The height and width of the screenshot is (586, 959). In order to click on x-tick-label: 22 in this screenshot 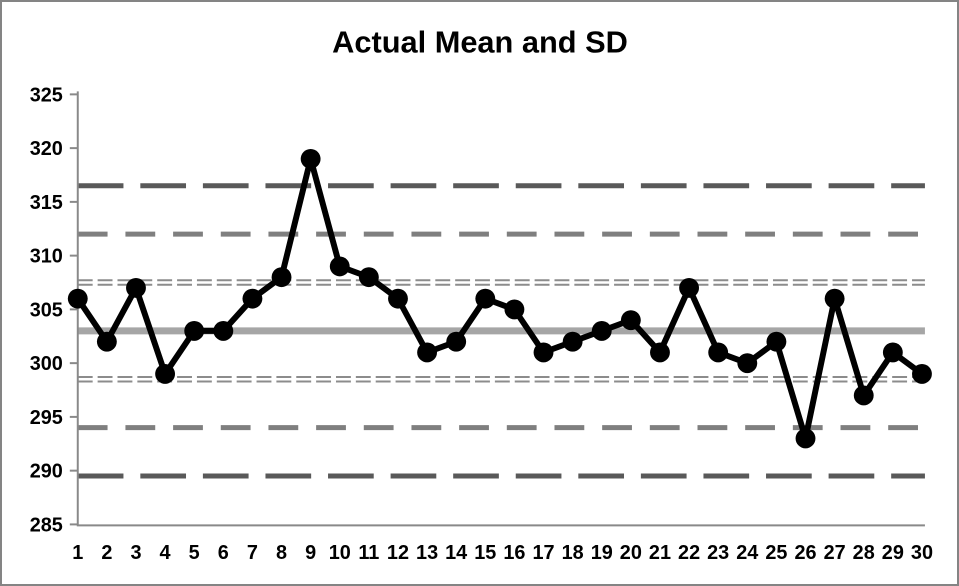, I will do `click(689, 553)`.